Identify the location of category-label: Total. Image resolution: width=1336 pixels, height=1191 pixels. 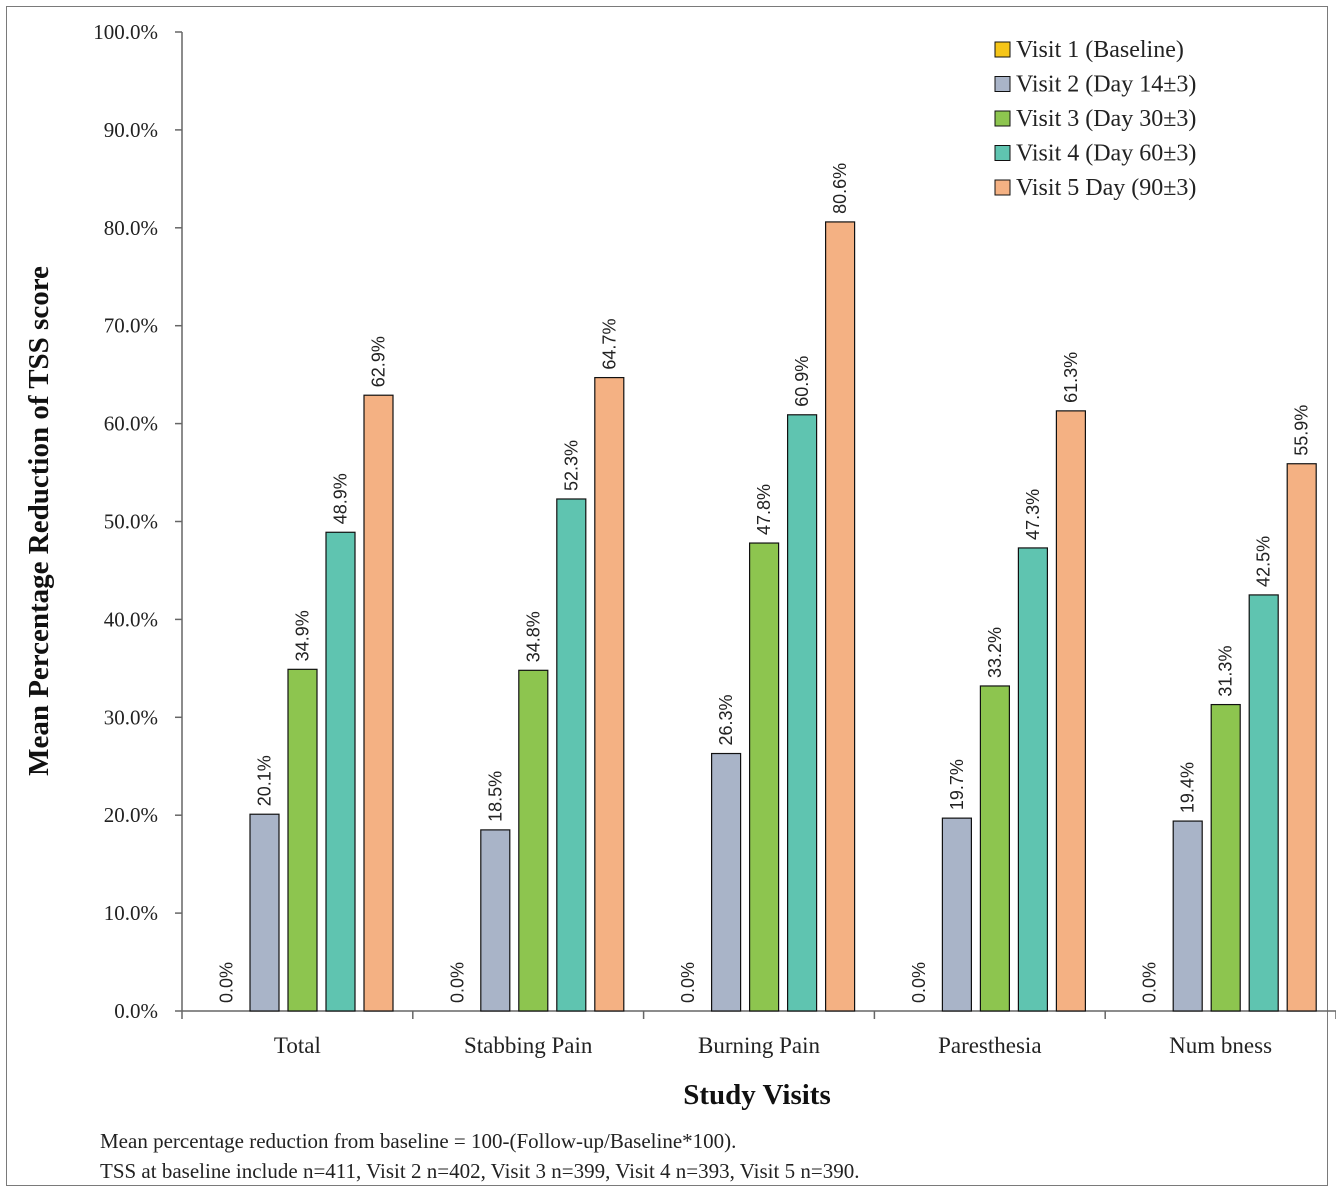
(297, 1045).